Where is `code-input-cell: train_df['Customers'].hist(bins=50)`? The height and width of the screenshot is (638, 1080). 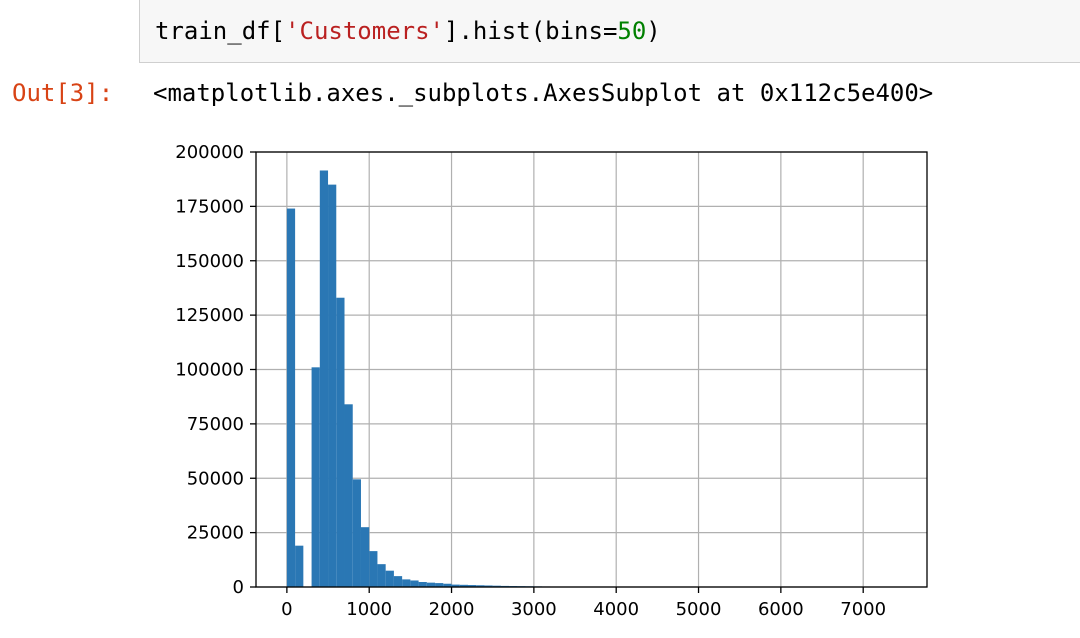 code-input-cell: train_df['Customers'].hist(bins=50) is located at coordinates (609, 31).